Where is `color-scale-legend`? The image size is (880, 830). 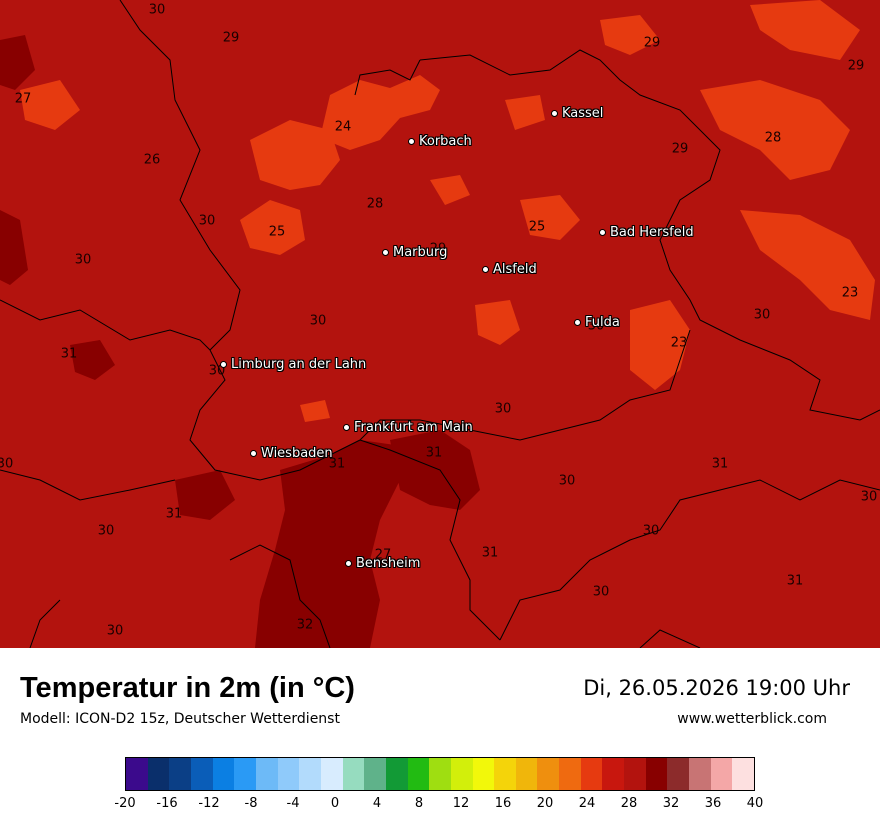
color-scale-legend is located at coordinates (440, 774).